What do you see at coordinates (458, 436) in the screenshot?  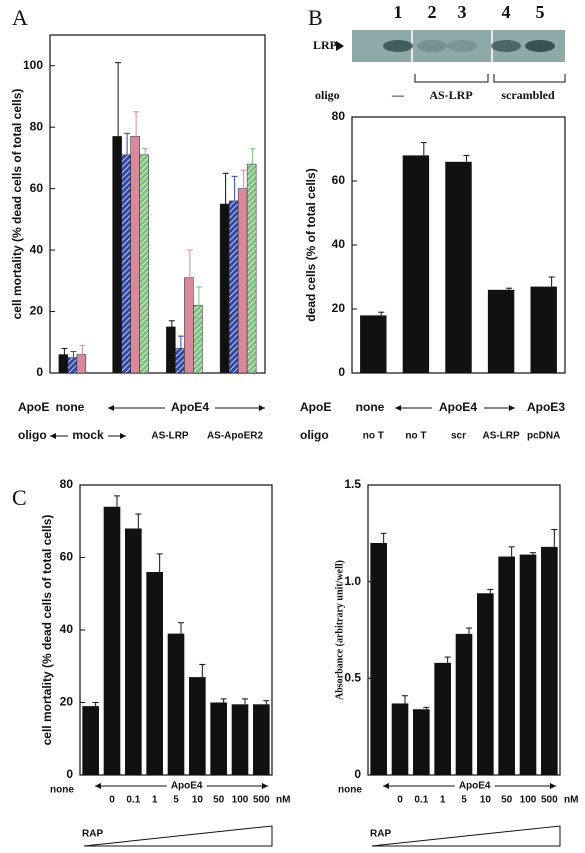 I see `x-tick-label: scr` at bounding box center [458, 436].